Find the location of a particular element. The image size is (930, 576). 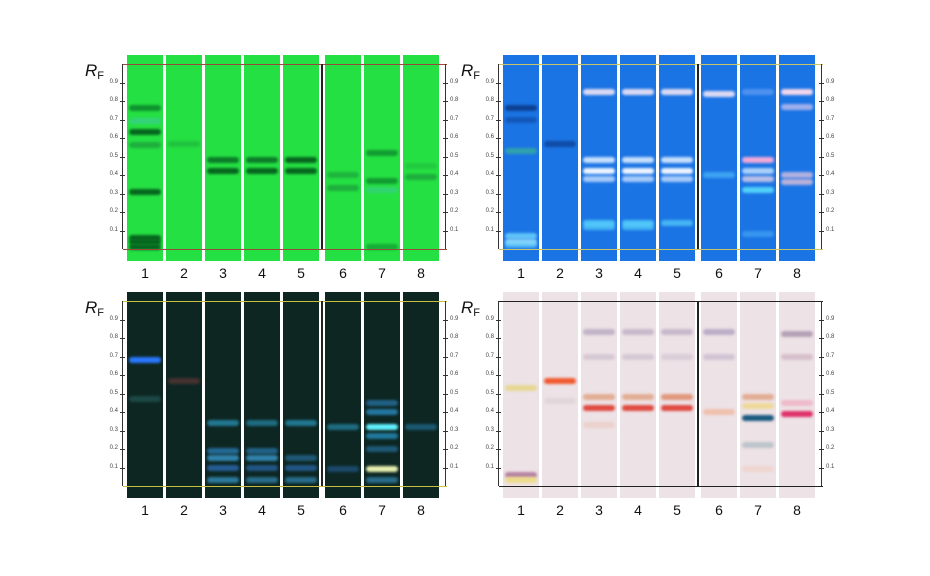

lane-number: 2 is located at coordinates (560, 510).